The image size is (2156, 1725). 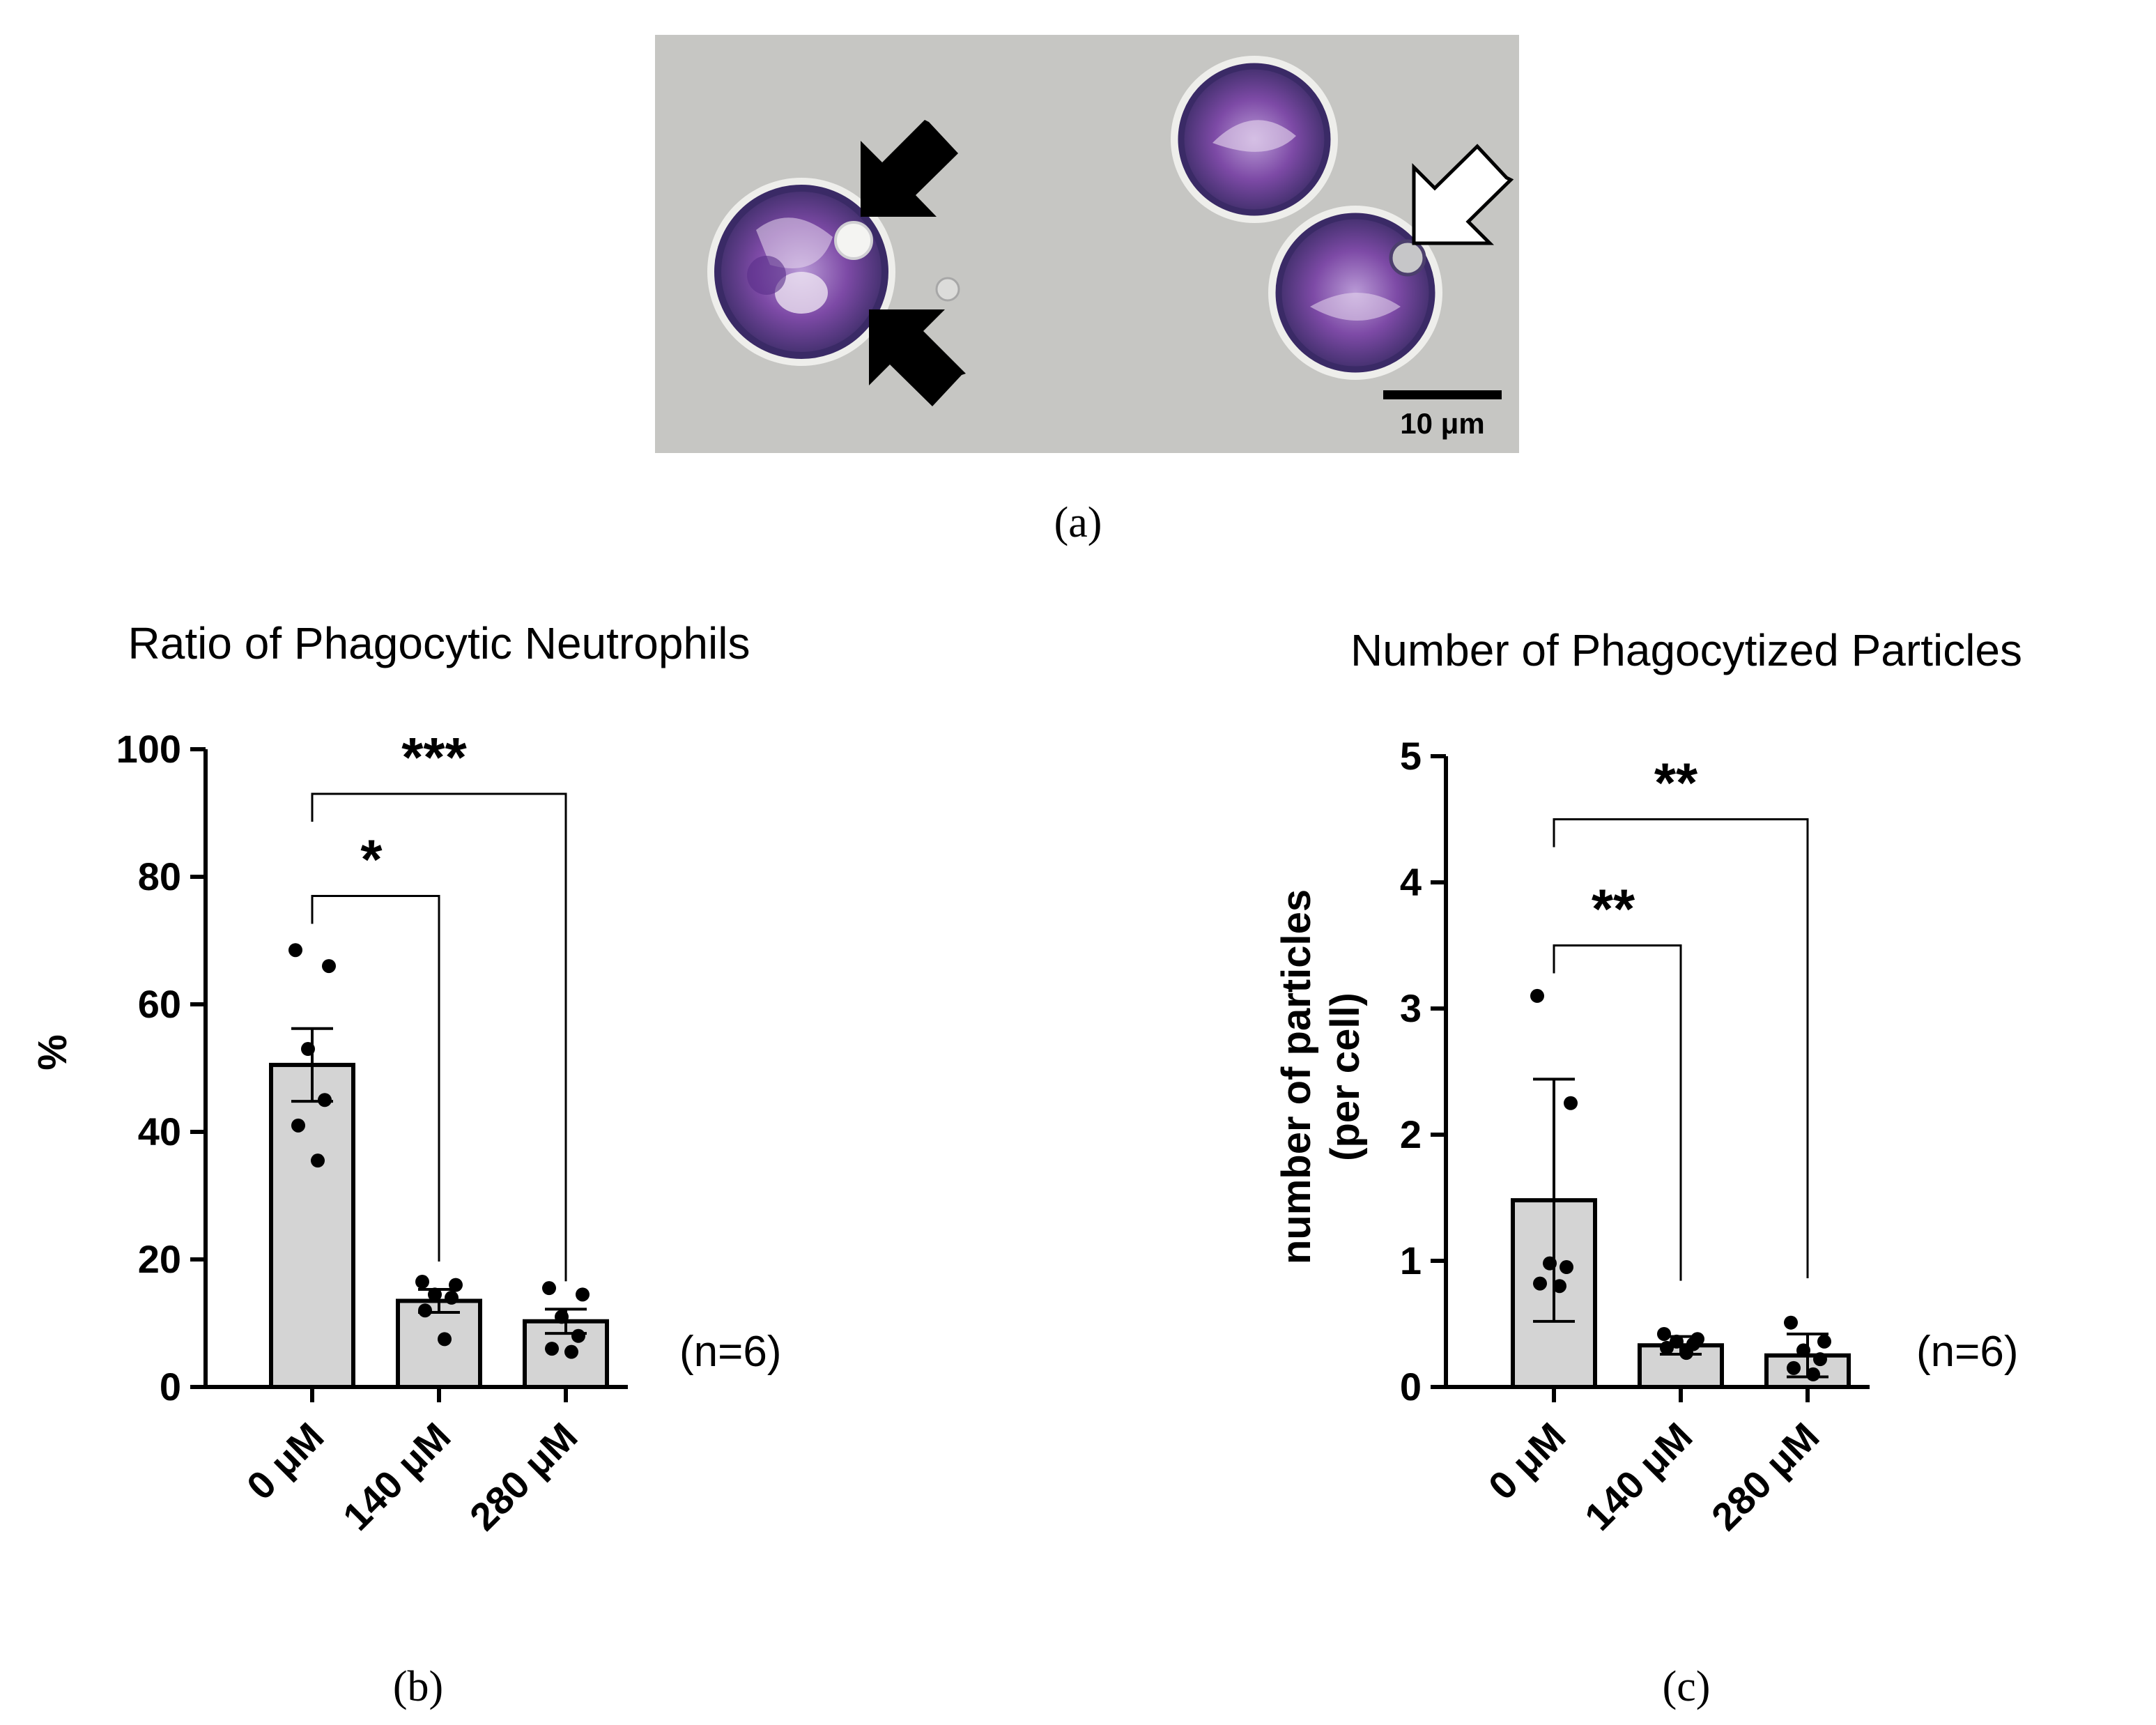 I want to click on neutrophil-cell-left, so click(x=801, y=272).